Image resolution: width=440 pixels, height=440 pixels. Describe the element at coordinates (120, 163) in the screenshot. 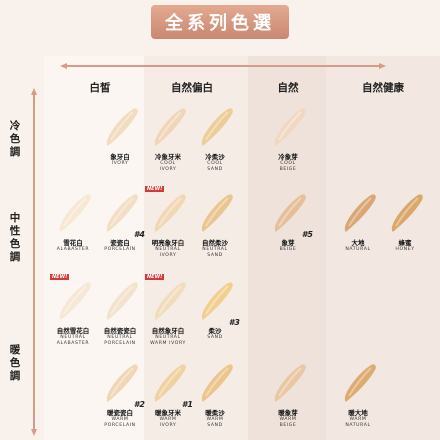

I see `shade-english-name: IVORY` at that location.